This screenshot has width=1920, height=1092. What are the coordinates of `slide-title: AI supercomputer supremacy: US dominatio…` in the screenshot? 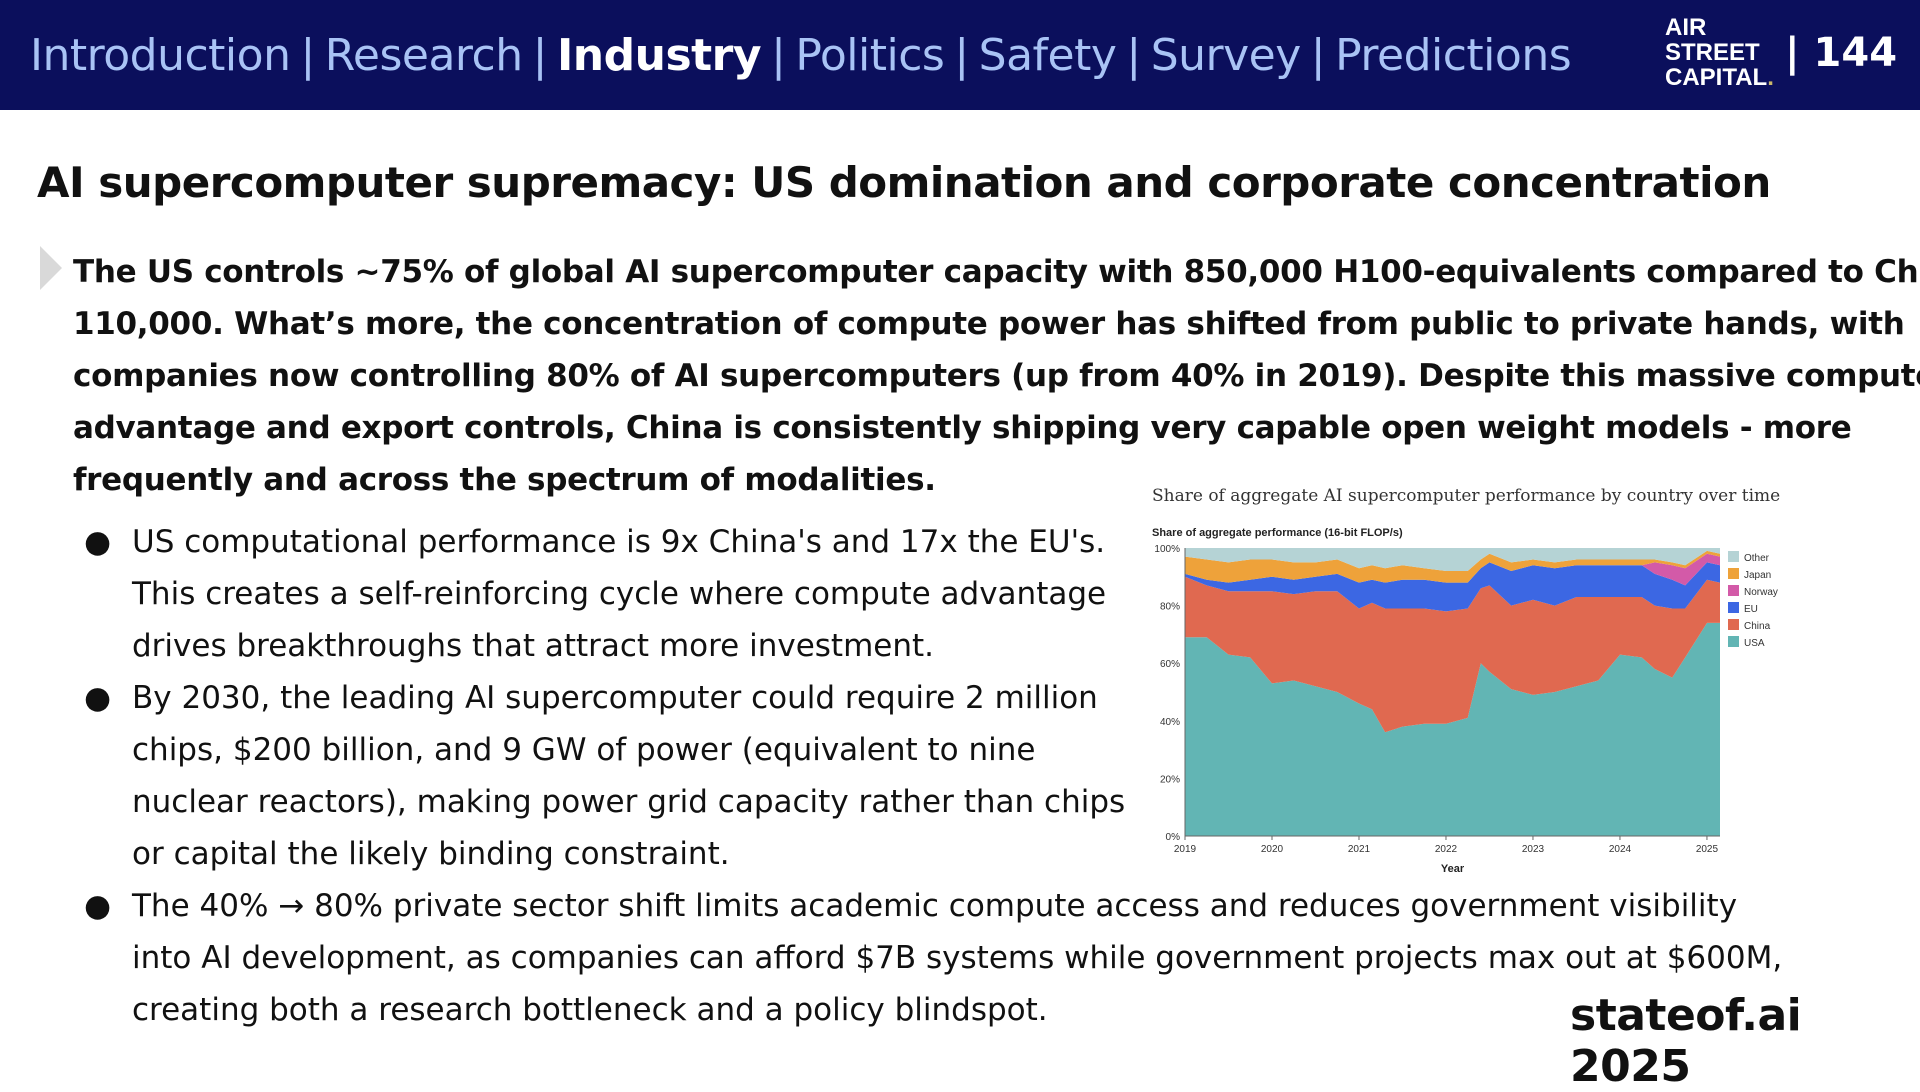 It's located at (904, 182).